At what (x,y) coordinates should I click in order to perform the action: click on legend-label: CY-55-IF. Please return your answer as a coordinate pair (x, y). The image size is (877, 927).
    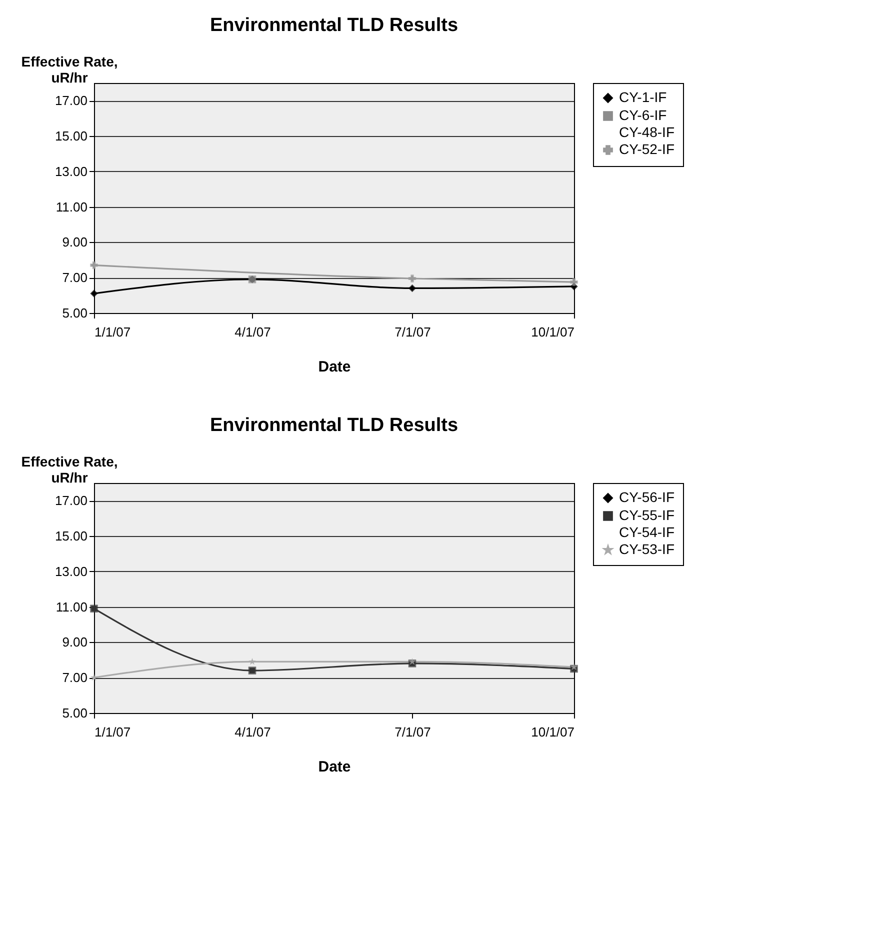
    Looking at the image, I should click on (647, 515).